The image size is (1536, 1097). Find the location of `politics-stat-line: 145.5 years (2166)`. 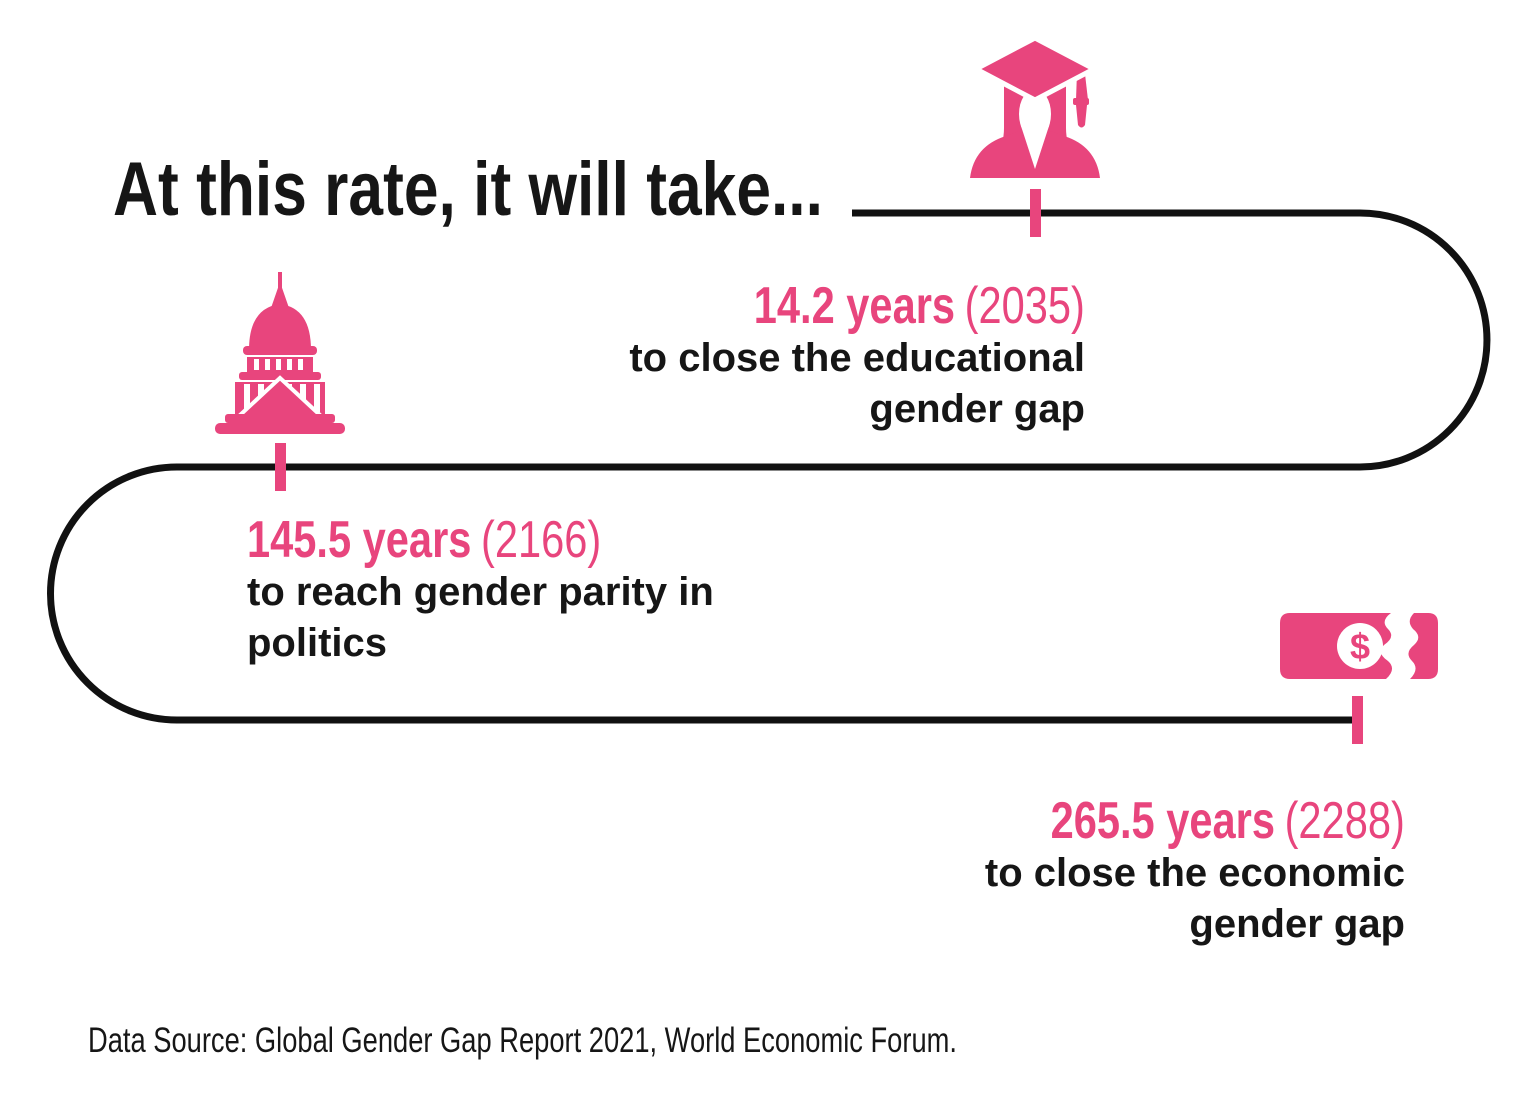

politics-stat-line: 145.5 years (2166) is located at coordinates (424, 540).